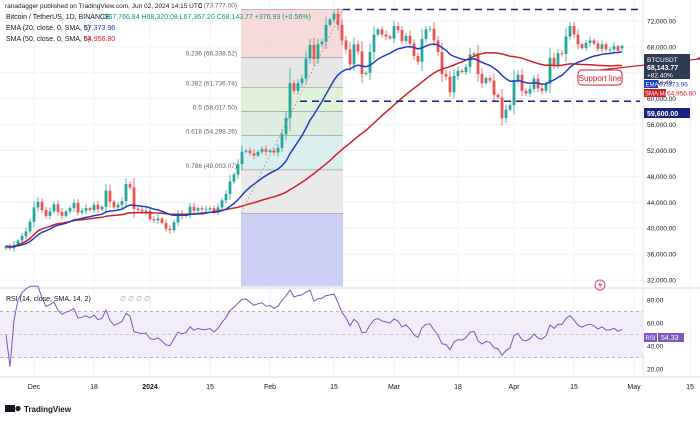  I want to click on symbol-tag: BTCUSDT, so click(662, 60).